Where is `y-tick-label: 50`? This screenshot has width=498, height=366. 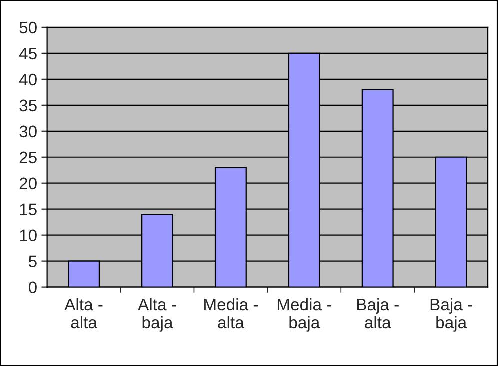
y-tick-label: 50 is located at coordinates (28, 28).